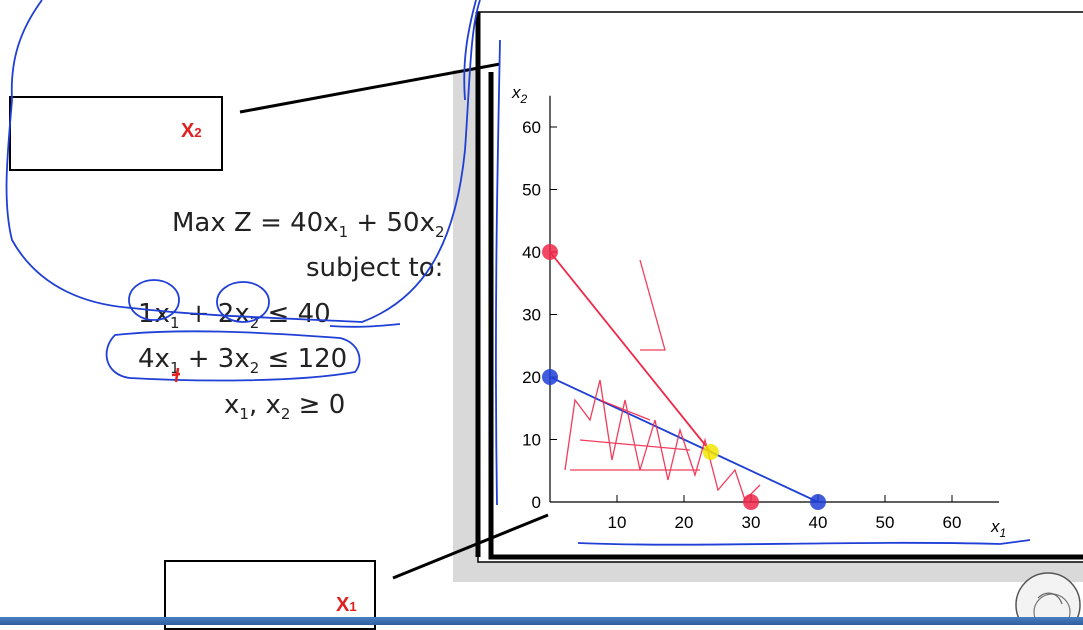 Image resolution: width=1083 pixels, height=630 pixels. I want to click on x-tick-label: 10, so click(617, 522).